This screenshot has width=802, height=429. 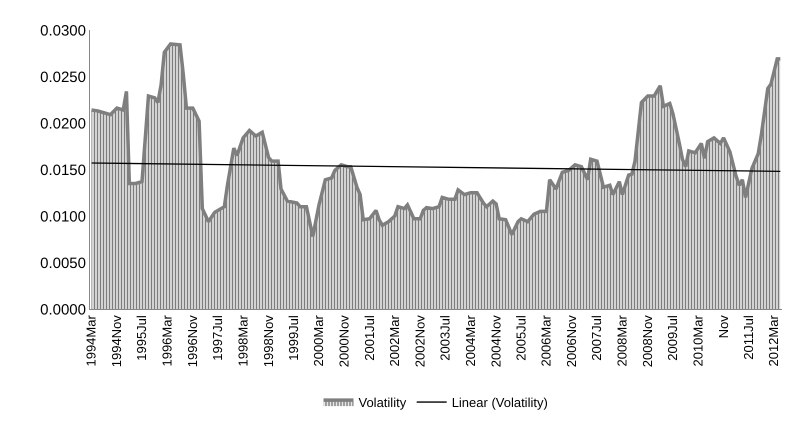 I want to click on x-tick-label: 2006Nov, so click(x=572, y=341).